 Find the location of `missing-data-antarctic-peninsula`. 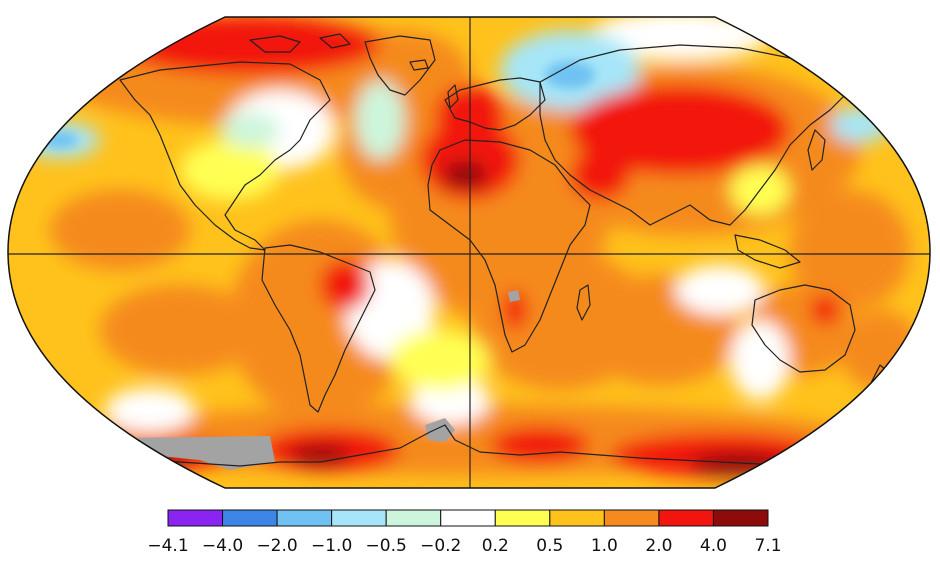

missing-data-antarctic-peninsula is located at coordinates (440, 430).